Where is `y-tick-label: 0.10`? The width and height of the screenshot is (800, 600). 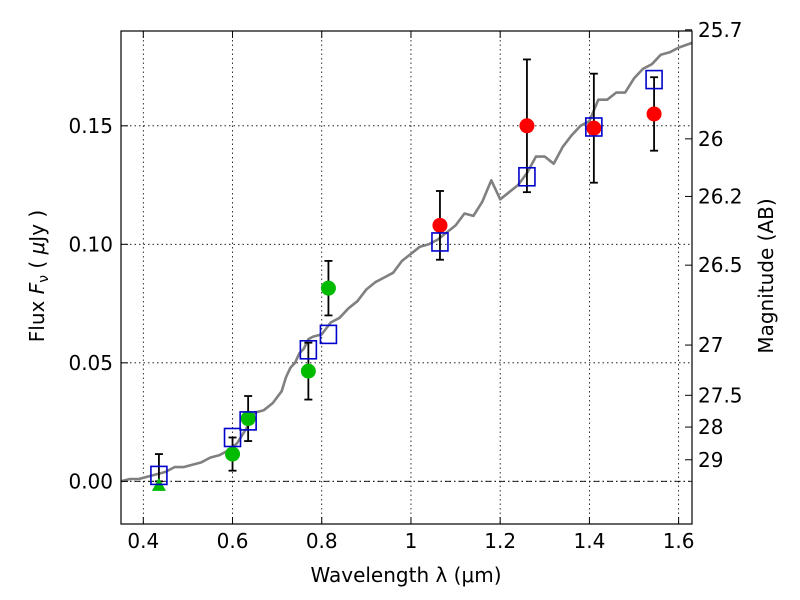 y-tick-label: 0.10 is located at coordinates (90, 244).